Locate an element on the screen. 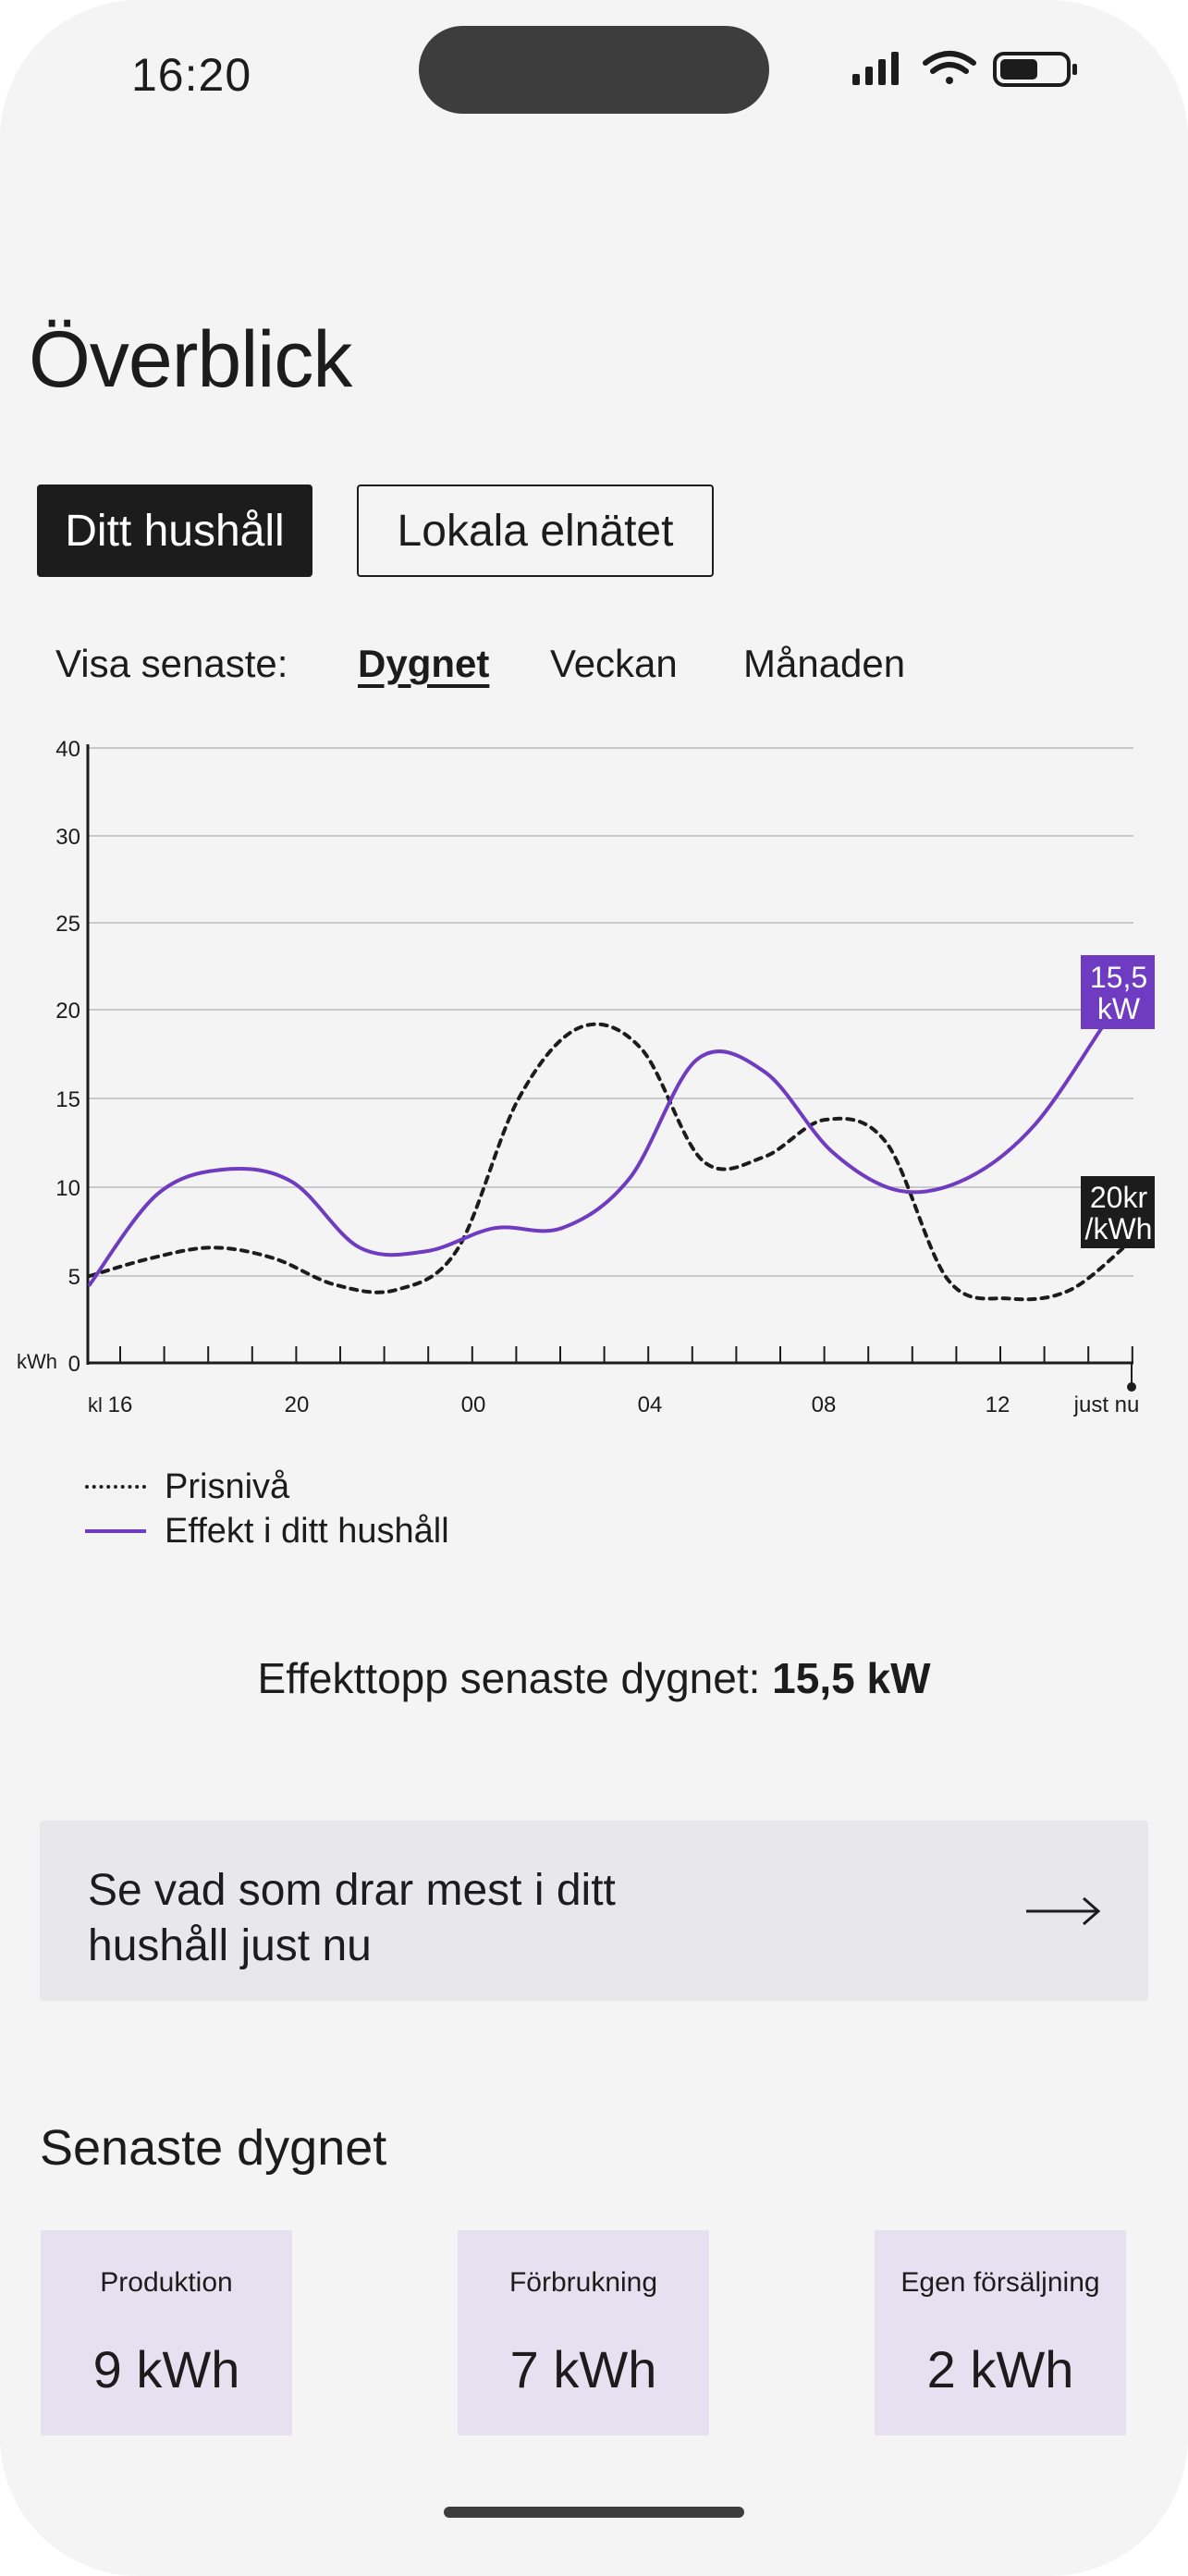 This screenshot has width=1188, height=2576. page-title: Överblick is located at coordinates (191, 359).